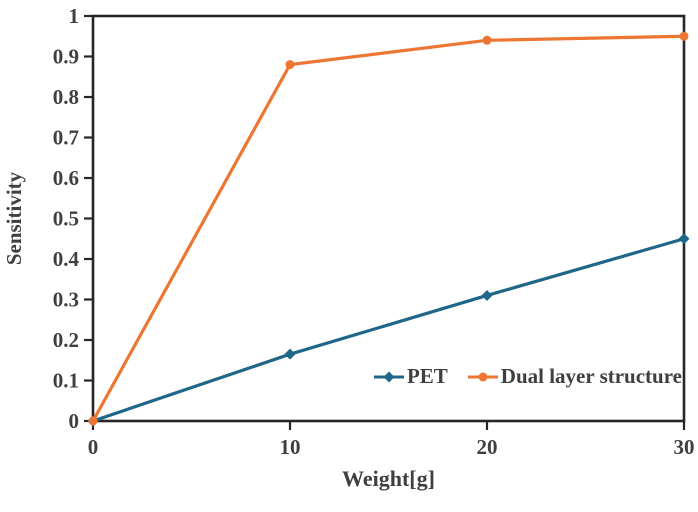 This screenshot has height=512, width=698. What do you see at coordinates (93, 447) in the screenshot?
I see `x-tick-label: 0` at bounding box center [93, 447].